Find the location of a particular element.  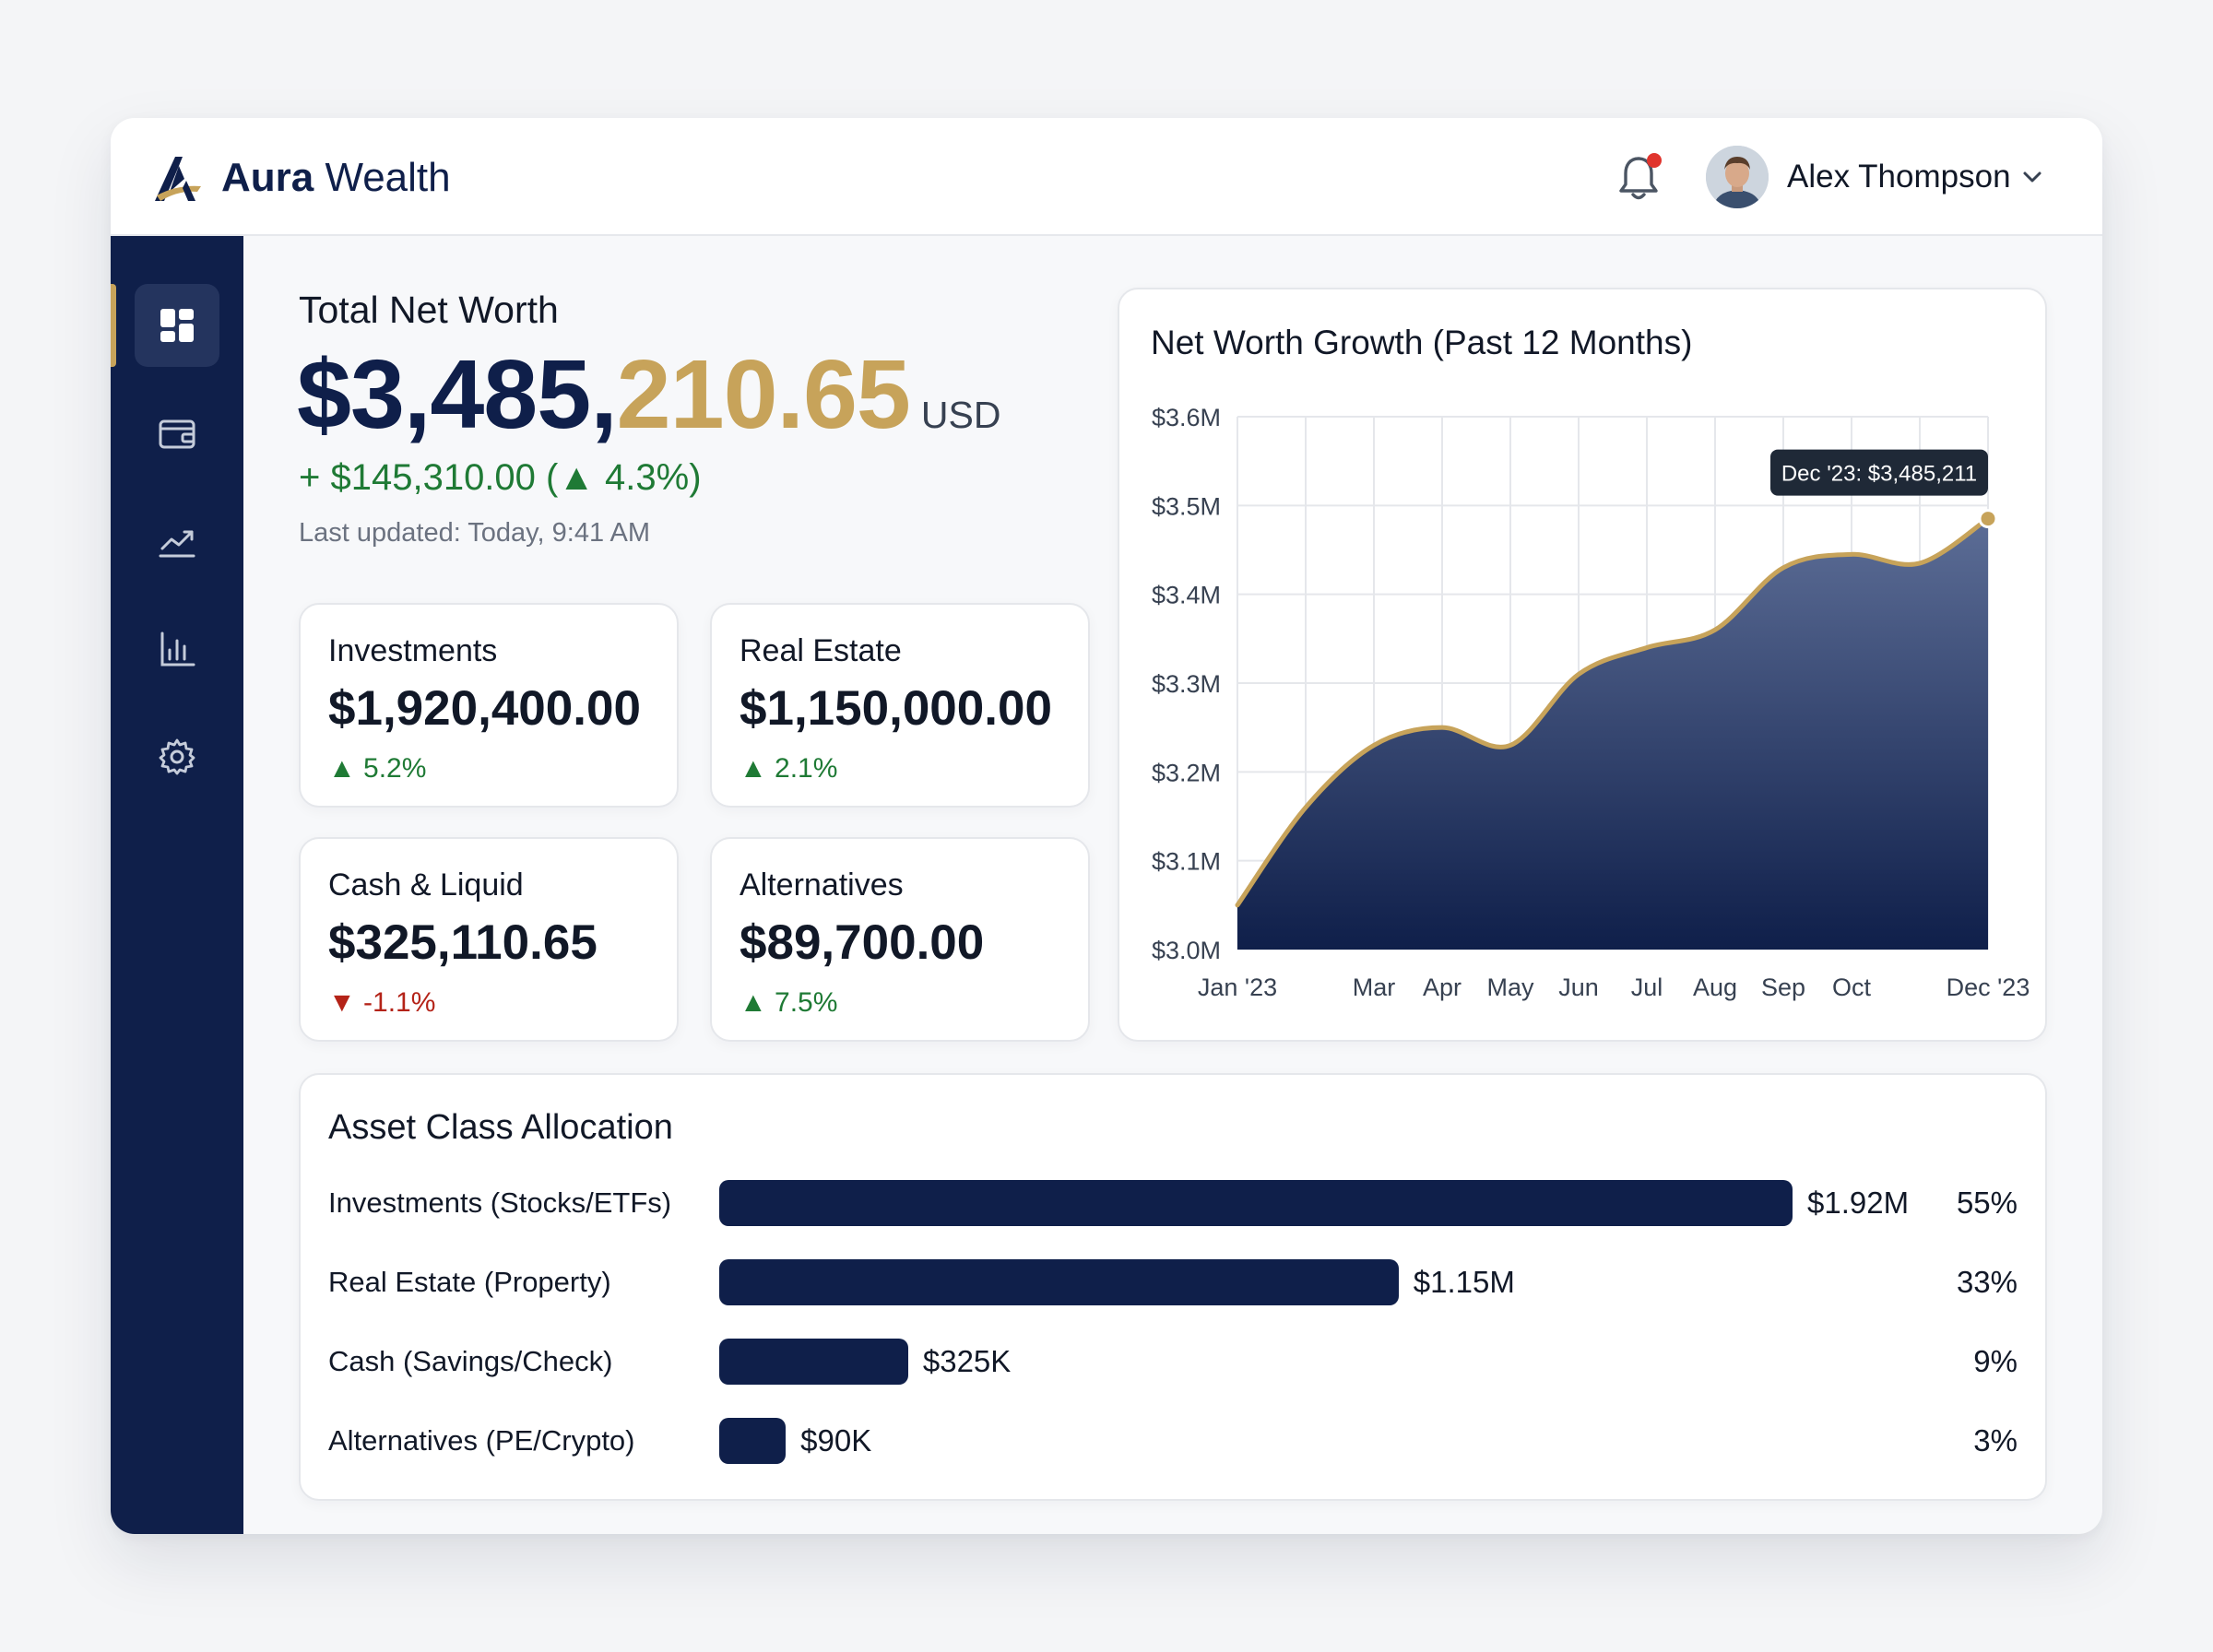

chart-tooltip-text: Dec '23: $3,485,211 is located at coordinates (1879, 474).